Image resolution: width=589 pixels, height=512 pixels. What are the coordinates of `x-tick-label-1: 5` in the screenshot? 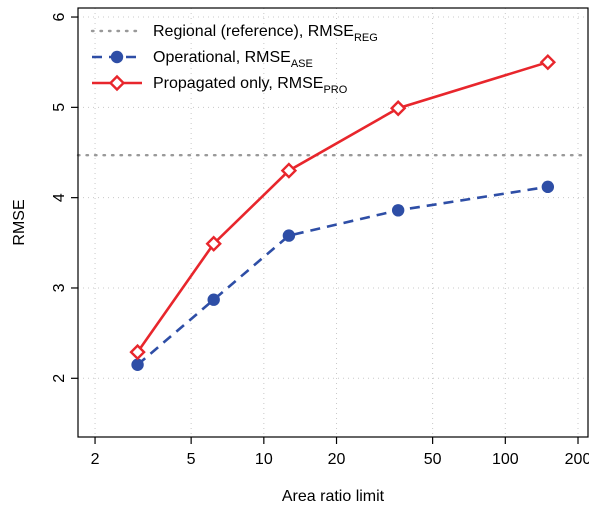 It's located at (191, 459).